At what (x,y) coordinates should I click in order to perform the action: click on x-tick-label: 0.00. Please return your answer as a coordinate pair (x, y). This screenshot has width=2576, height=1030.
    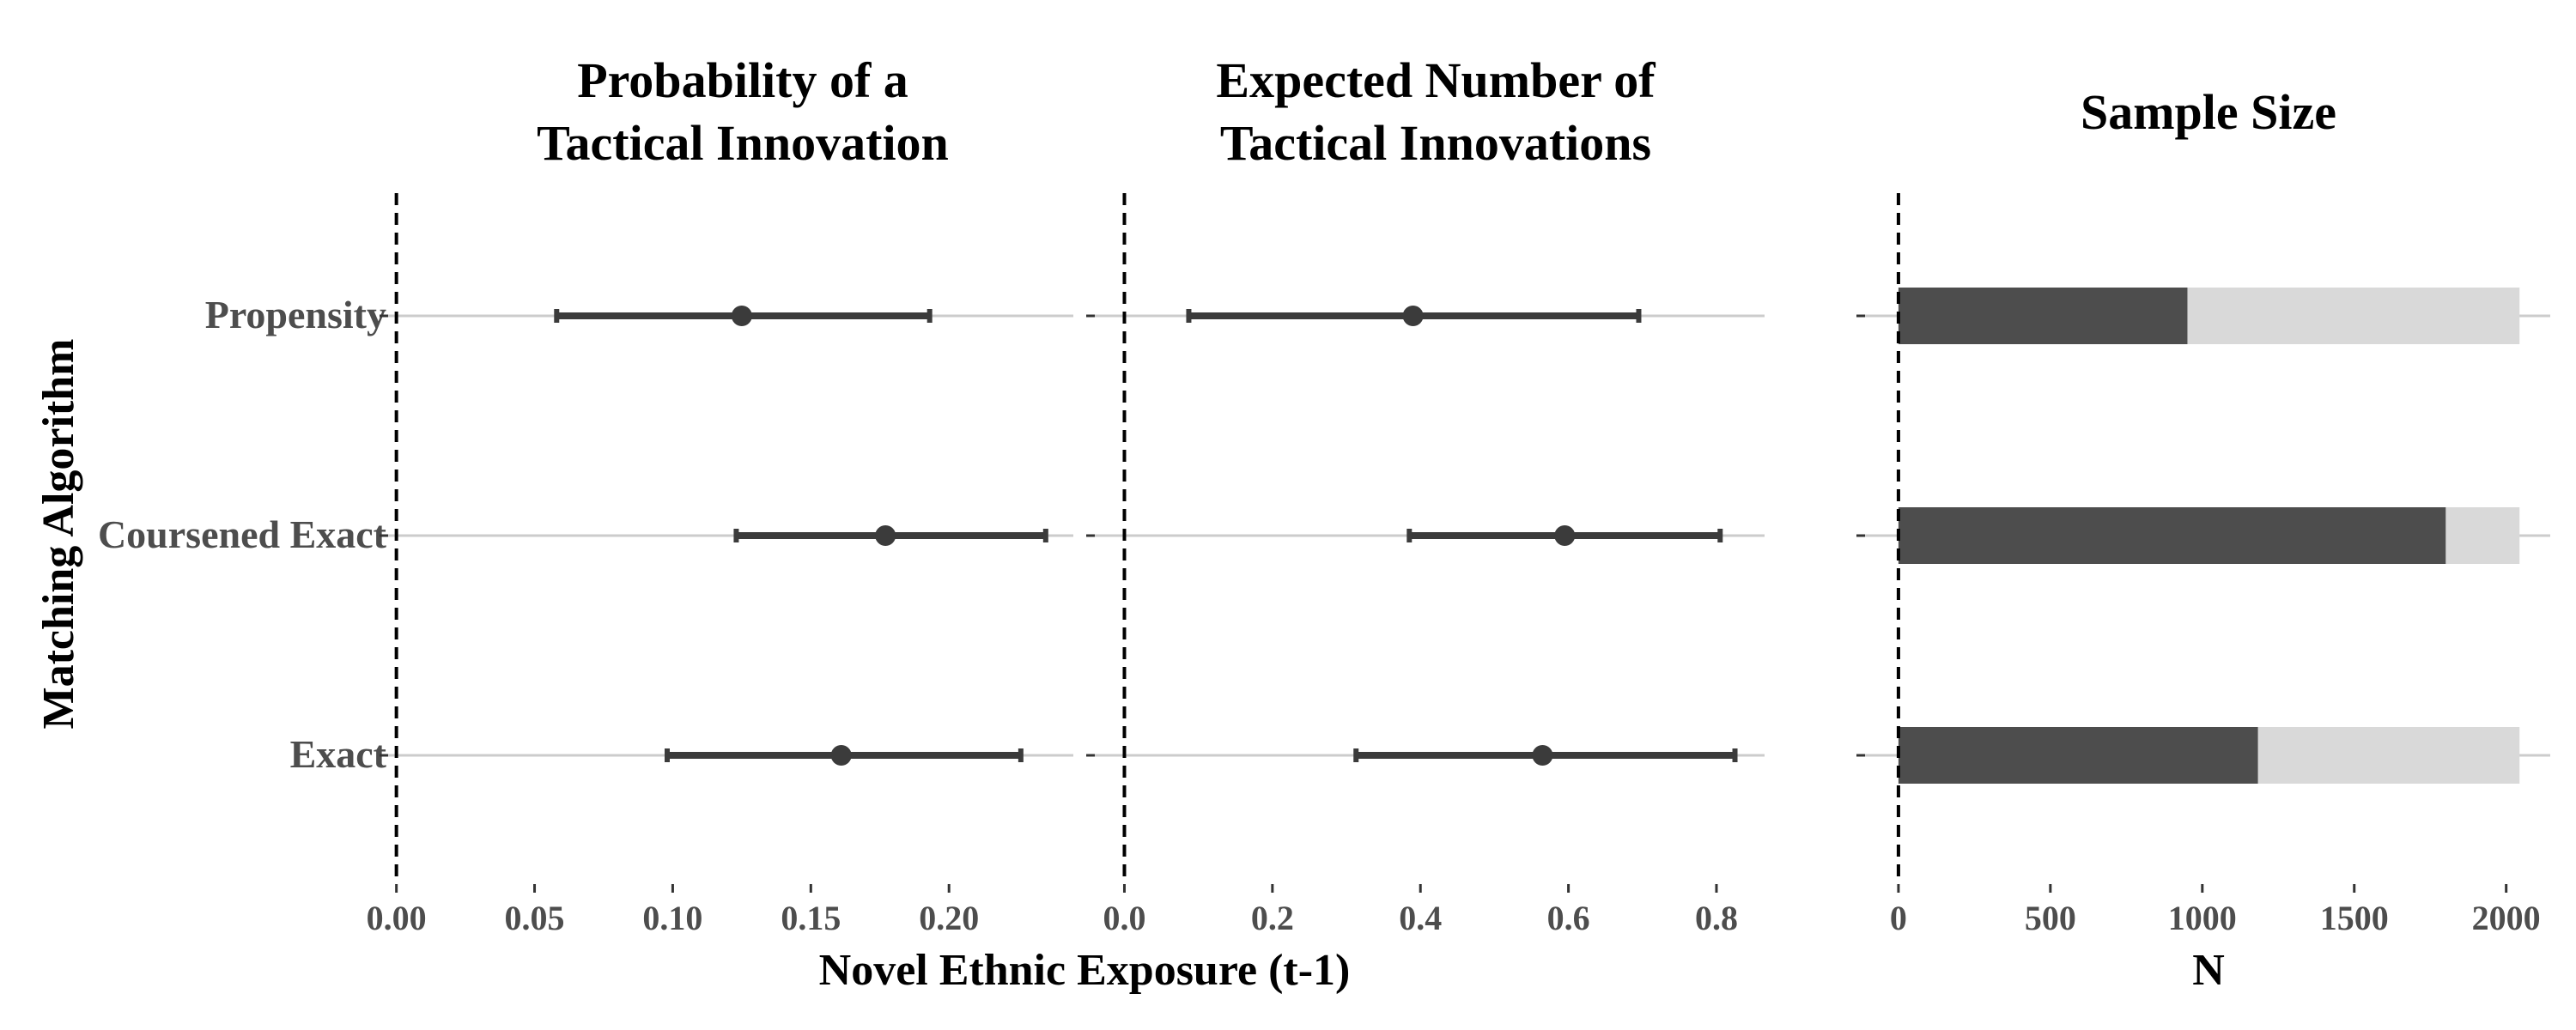
    Looking at the image, I should click on (397, 918).